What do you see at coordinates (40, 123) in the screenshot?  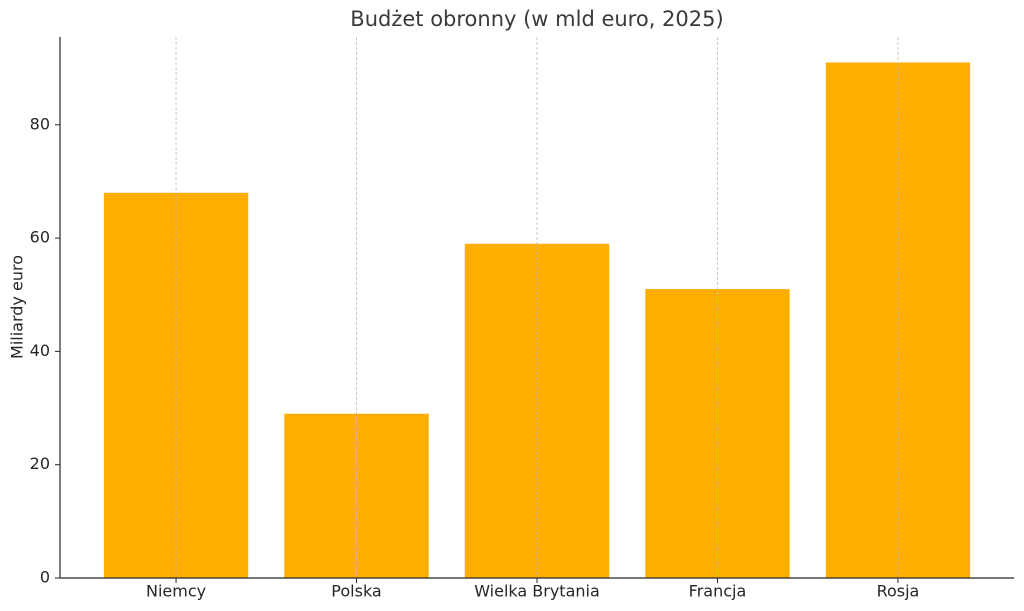 I see `y-tick-label: 80` at bounding box center [40, 123].